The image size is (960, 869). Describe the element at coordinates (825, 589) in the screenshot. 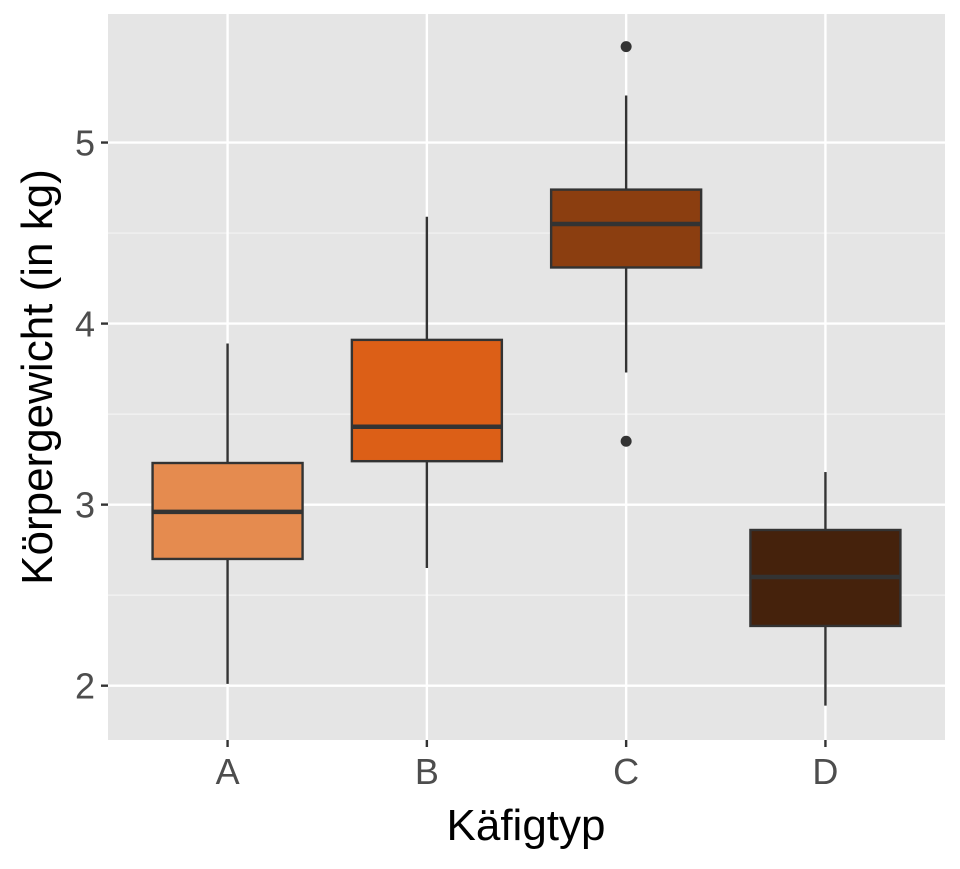

I see `box-D` at that location.